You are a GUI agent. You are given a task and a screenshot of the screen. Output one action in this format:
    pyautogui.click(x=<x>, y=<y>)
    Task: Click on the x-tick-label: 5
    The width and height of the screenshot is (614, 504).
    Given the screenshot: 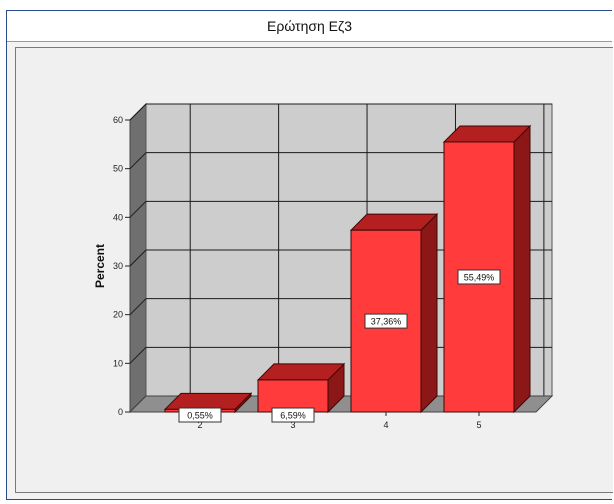 What is the action you would take?
    pyautogui.click(x=478, y=425)
    